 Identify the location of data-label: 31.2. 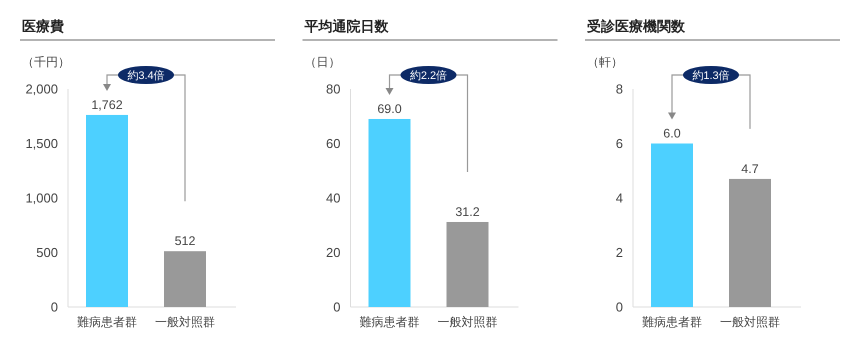
(467, 211).